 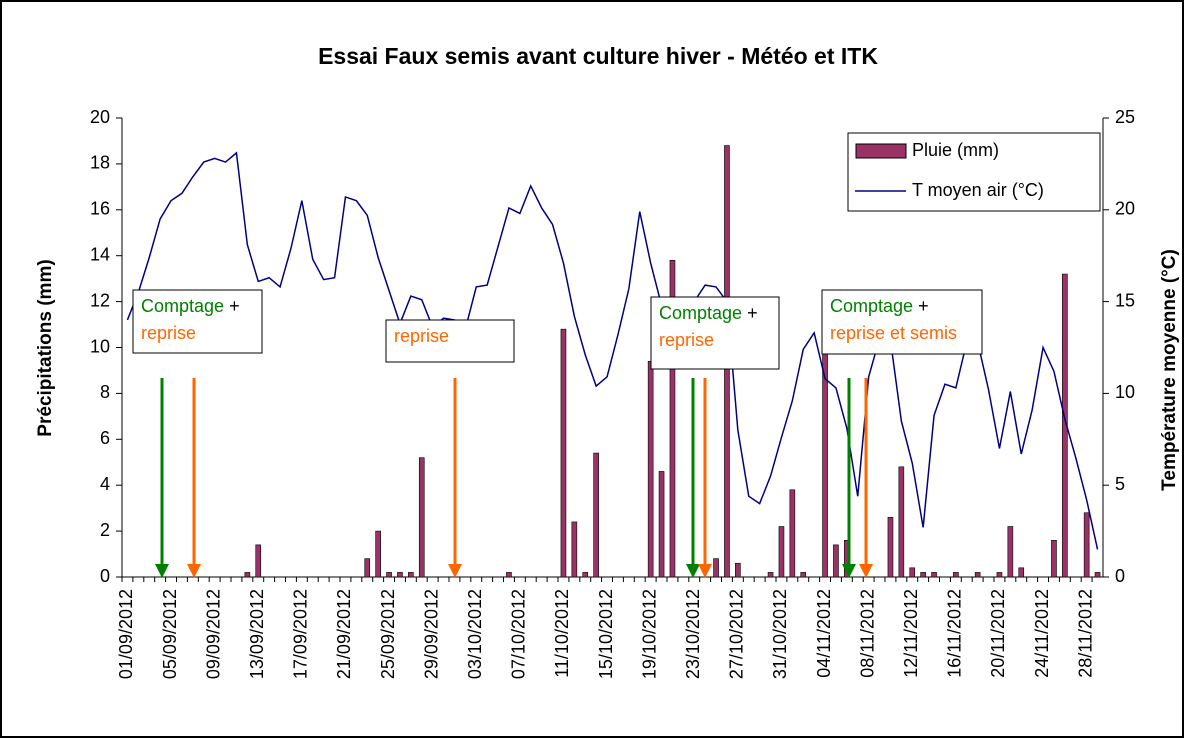 I want to click on y-tick-label: 16, so click(x=100, y=209).